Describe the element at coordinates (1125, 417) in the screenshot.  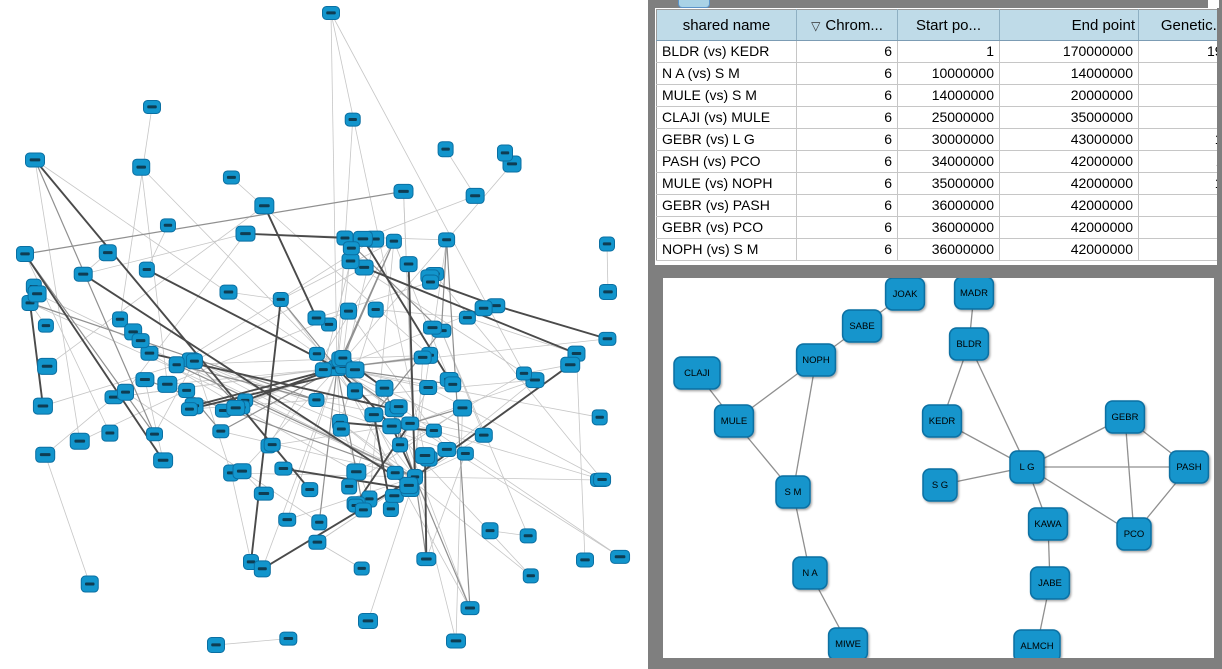
I see `node-gebr: GEBR` at that location.